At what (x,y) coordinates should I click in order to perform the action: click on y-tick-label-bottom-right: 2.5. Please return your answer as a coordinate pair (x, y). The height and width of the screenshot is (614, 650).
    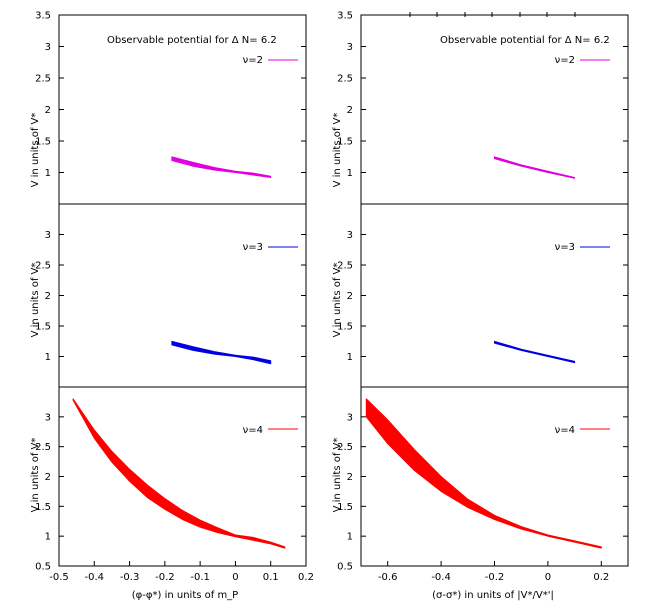
    Looking at the image, I should click on (345, 447).